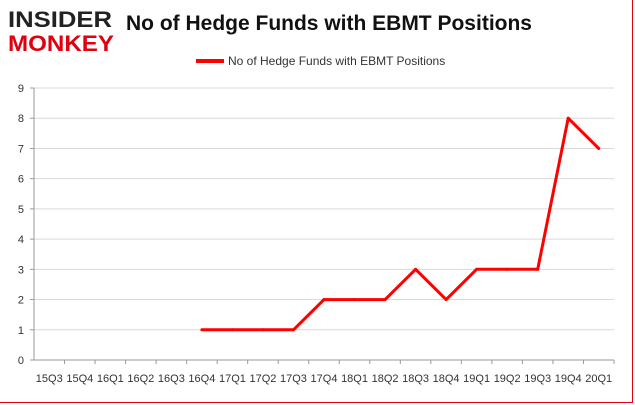  What do you see at coordinates (477, 269) in the screenshot?
I see `data-point-19Q1` at bounding box center [477, 269].